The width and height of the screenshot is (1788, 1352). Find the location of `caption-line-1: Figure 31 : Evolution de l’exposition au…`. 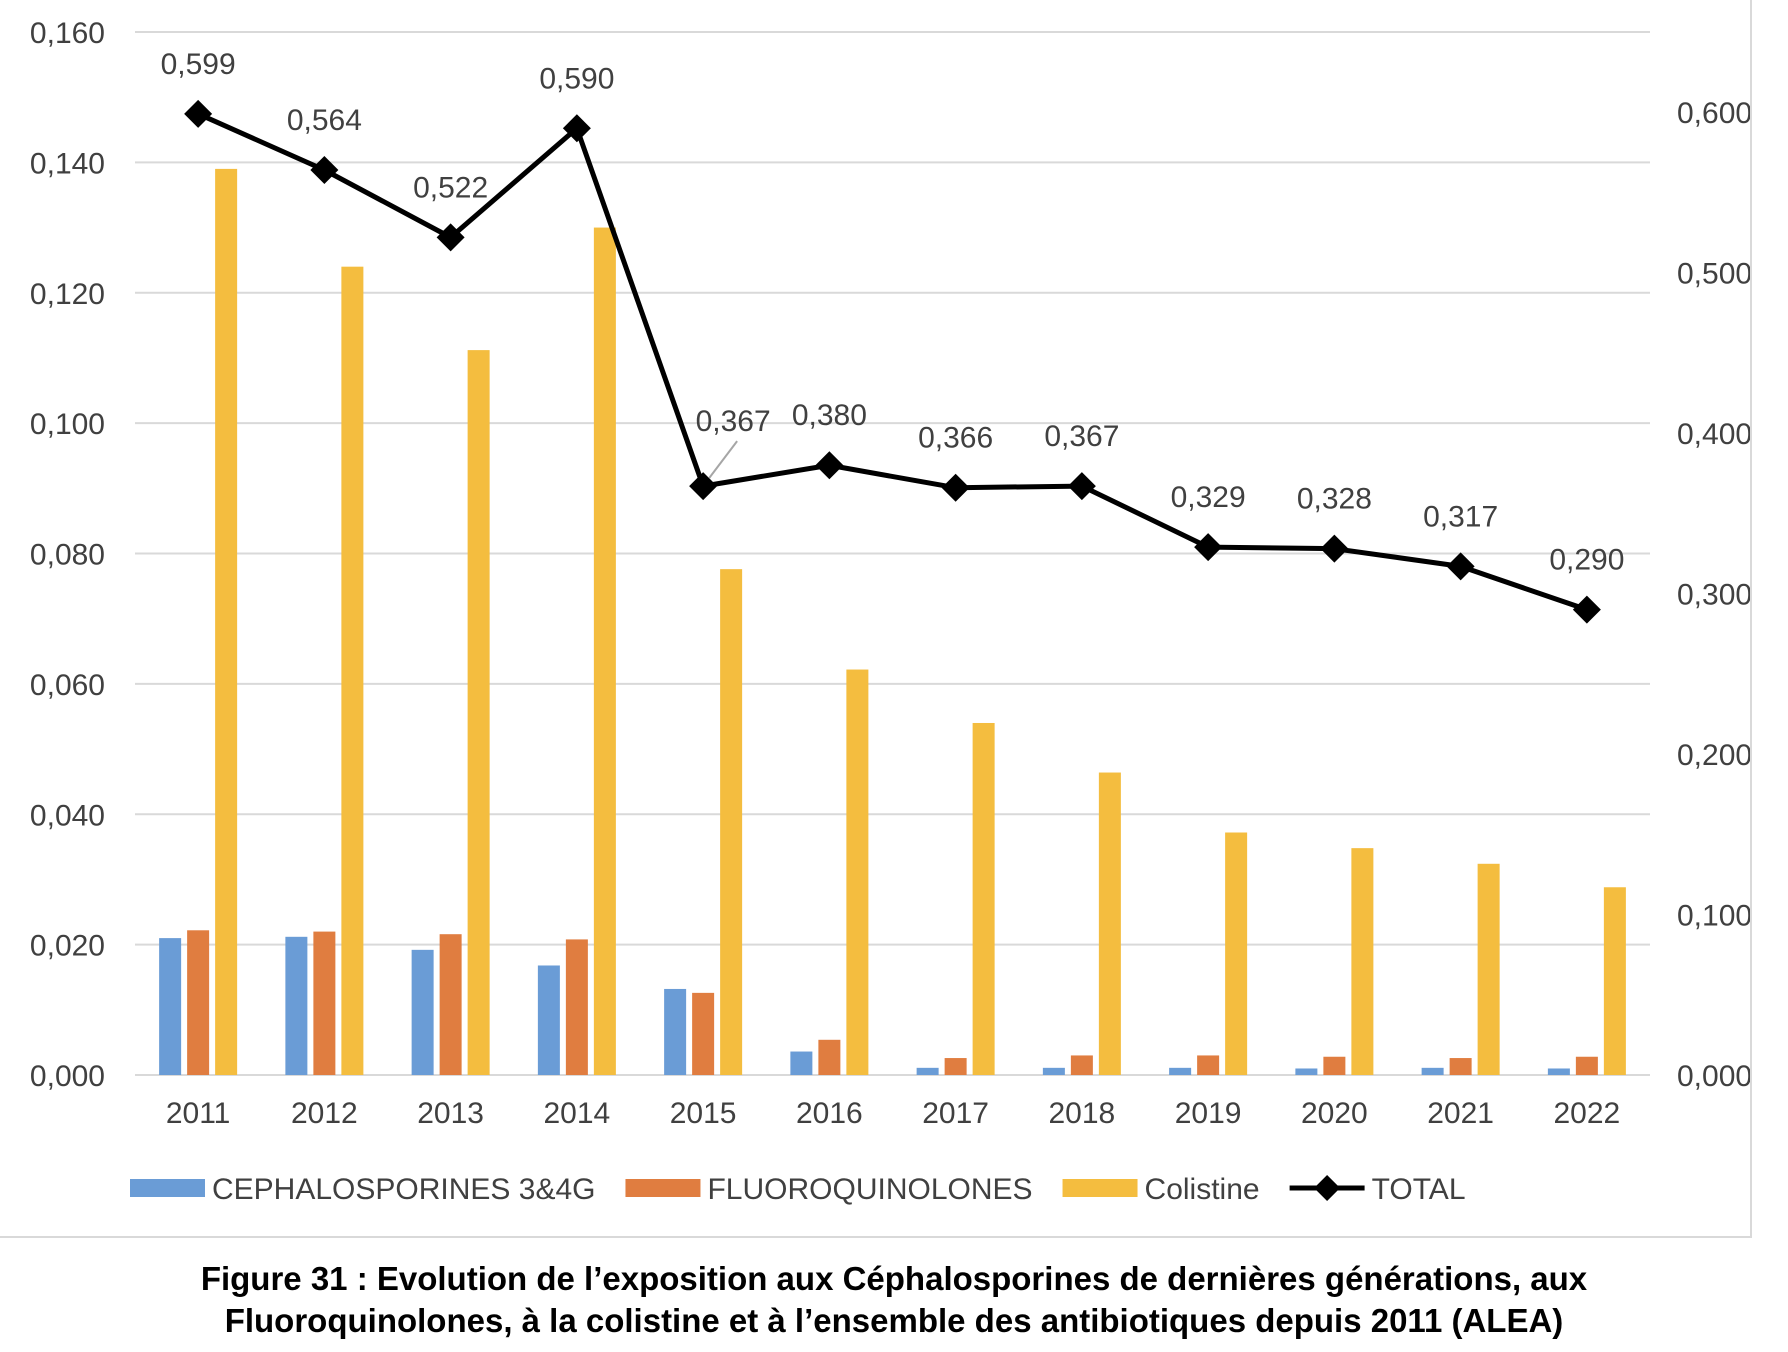

caption-line-1: Figure 31 : Evolution de l’exposition au… is located at coordinates (894, 1278).